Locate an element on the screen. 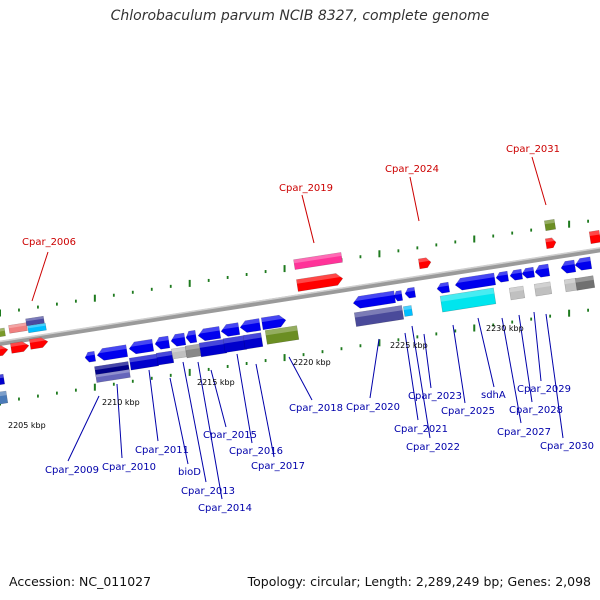  feature-cpar-2030-grey is located at coordinates (585, 283).